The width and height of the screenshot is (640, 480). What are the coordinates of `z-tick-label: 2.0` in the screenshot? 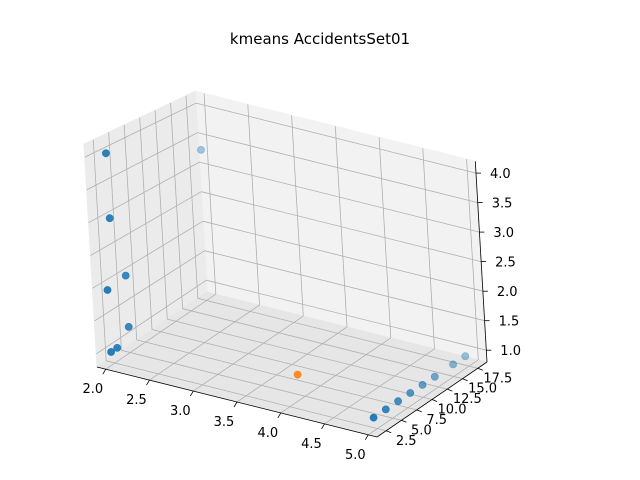 It's located at (507, 292).